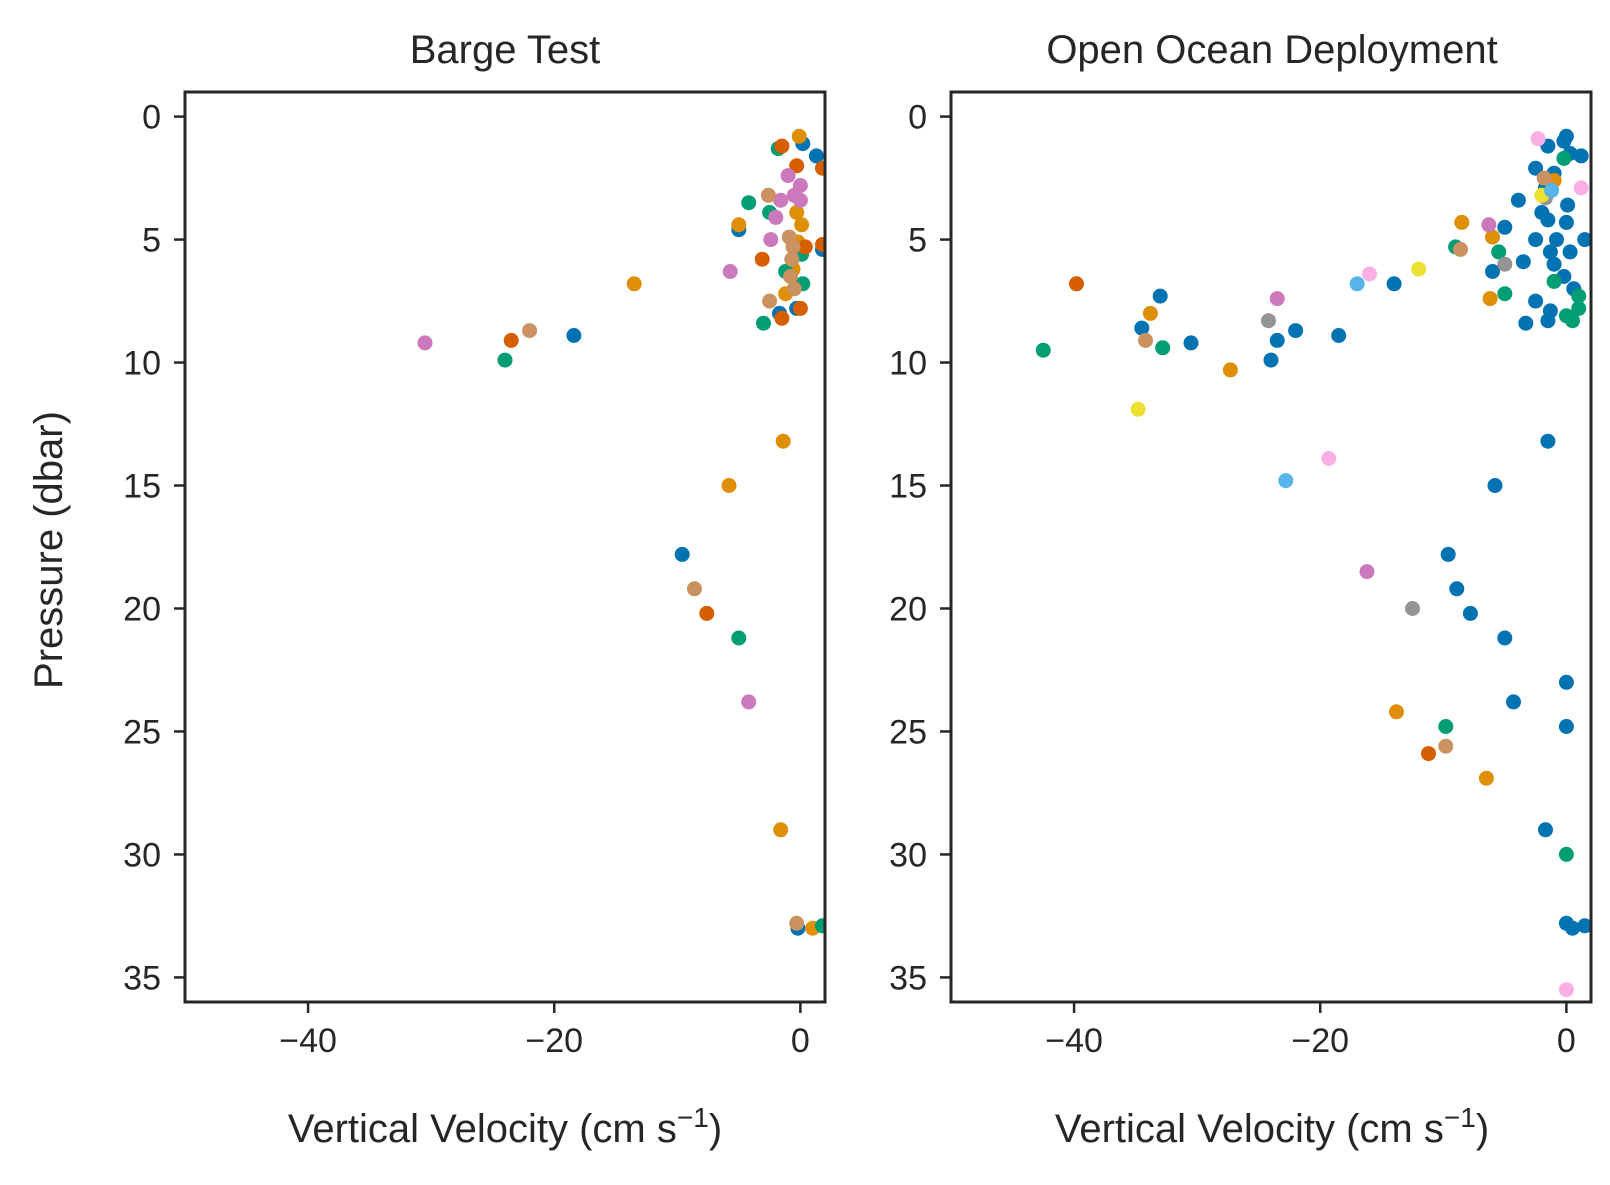  I want to click on y-tick-label: 0, so click(917, 118).